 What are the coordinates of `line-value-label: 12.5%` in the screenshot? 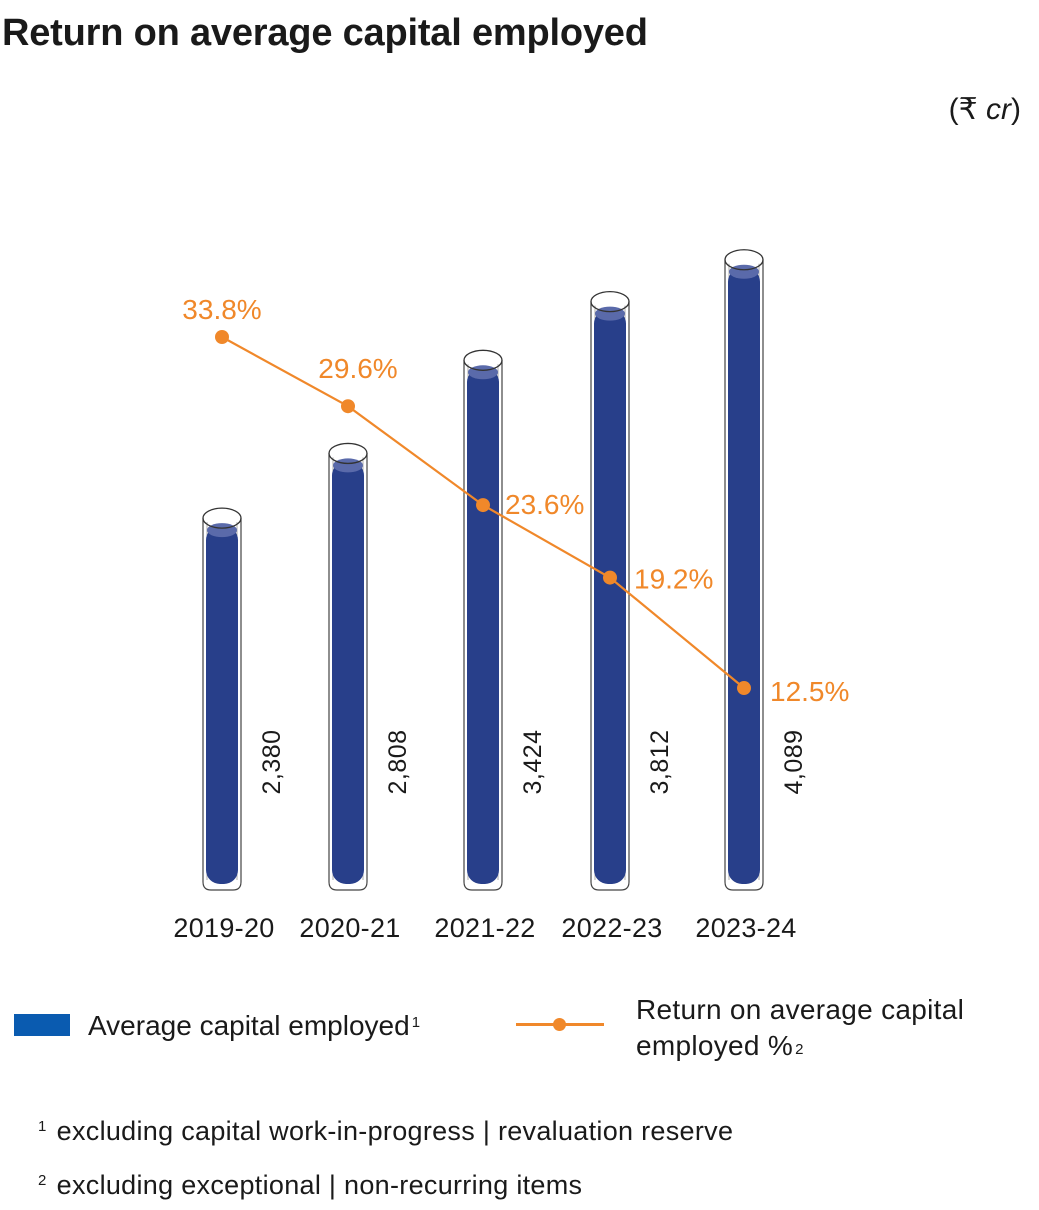 It's located at (809, 691).